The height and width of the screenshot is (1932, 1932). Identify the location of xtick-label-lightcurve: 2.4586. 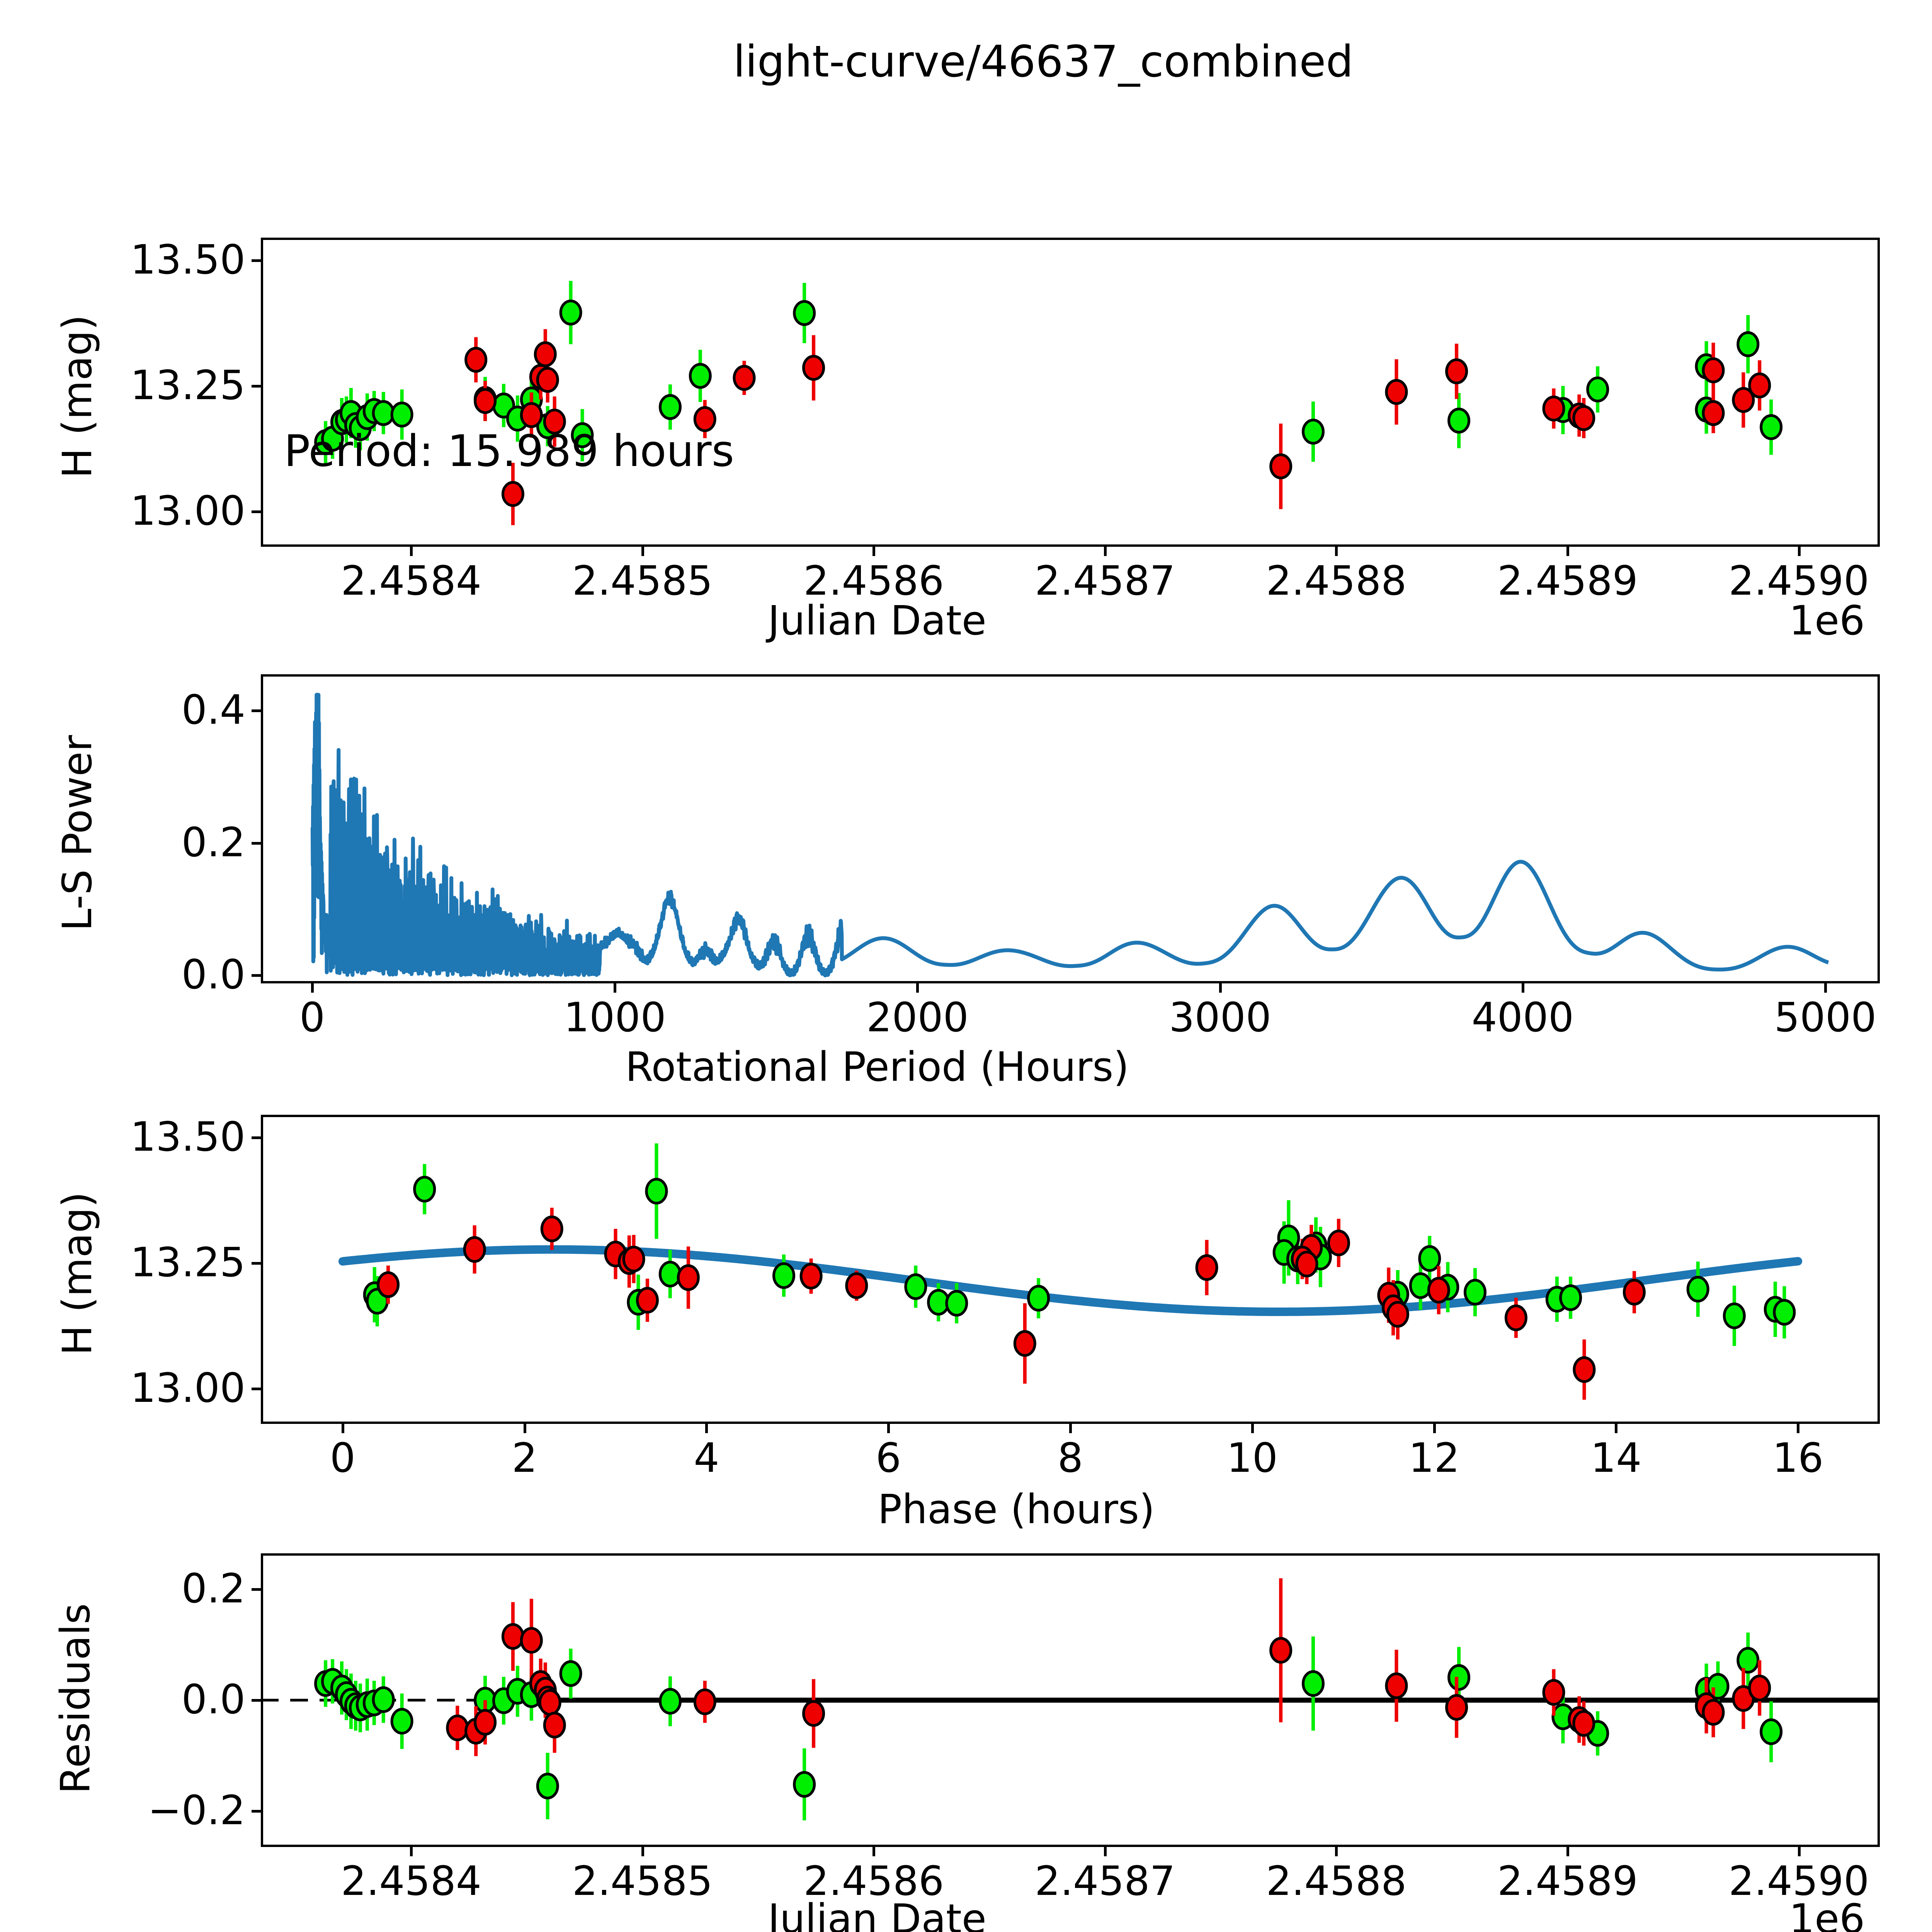
(873, 581).